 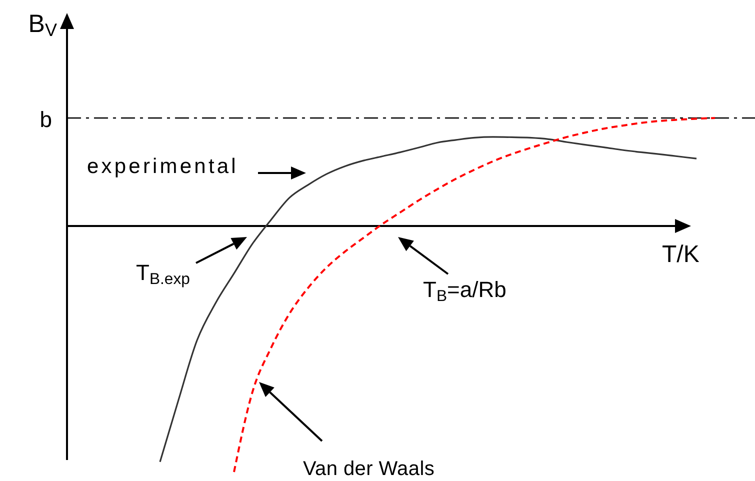 I want to click on y-axis-title: B$_{V}$, so click(x=42, y=25).